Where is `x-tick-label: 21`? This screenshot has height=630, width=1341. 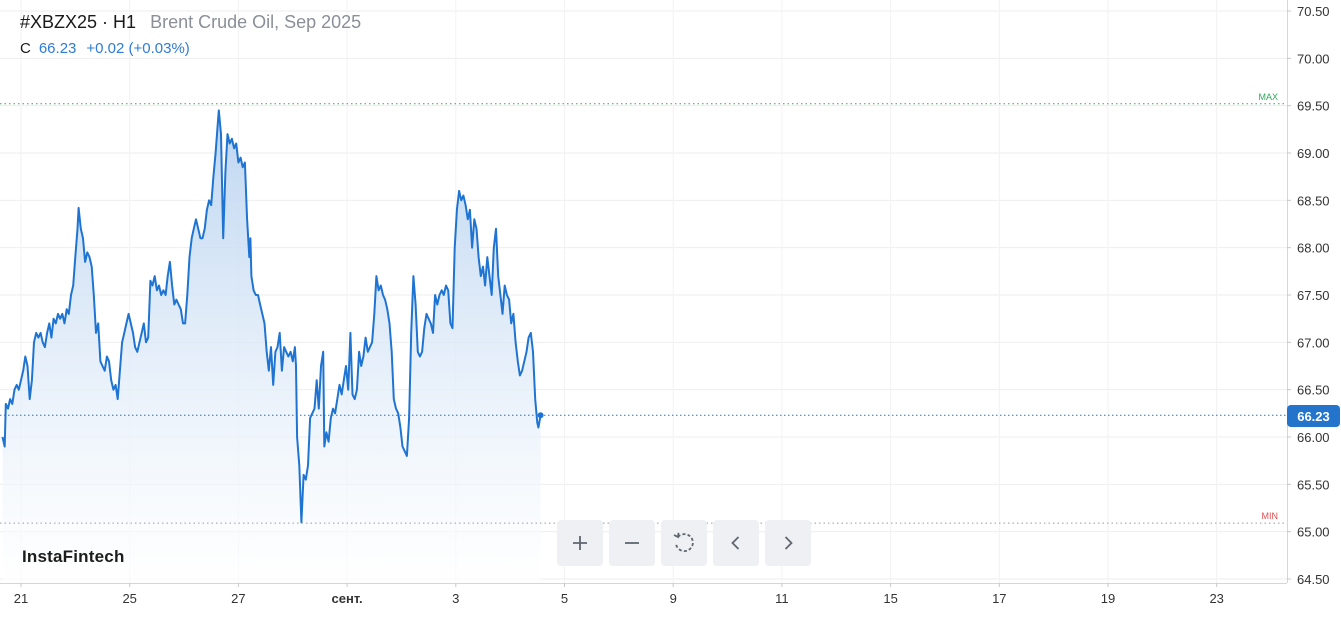
x-tick-label: 21 is located at coordinates (21, 598).